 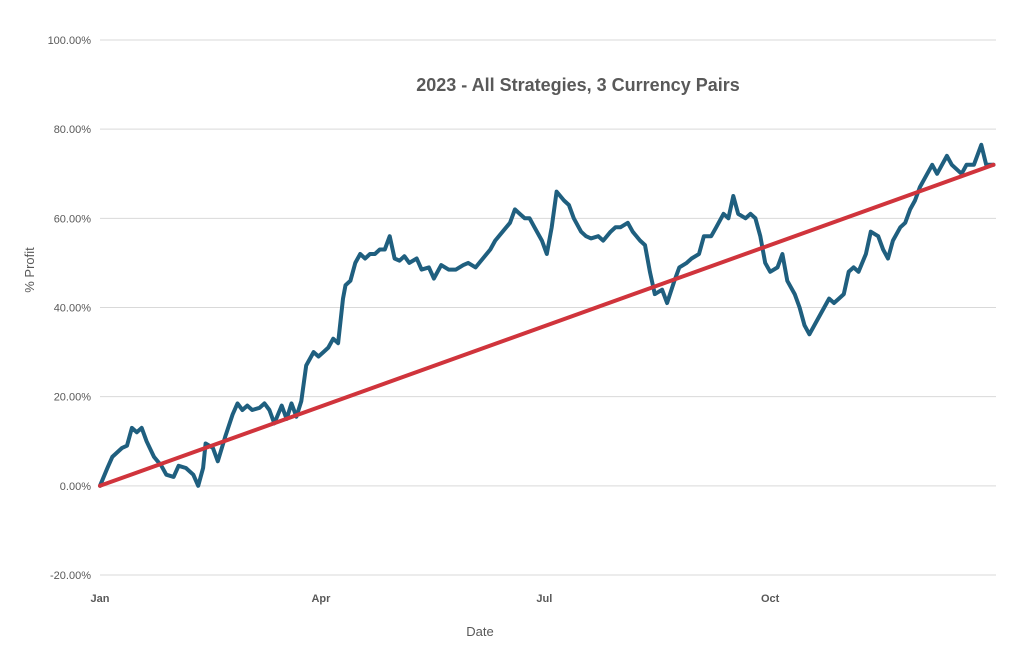 I want to click on x-tick-label: Apr, so click(x=321, y=599).